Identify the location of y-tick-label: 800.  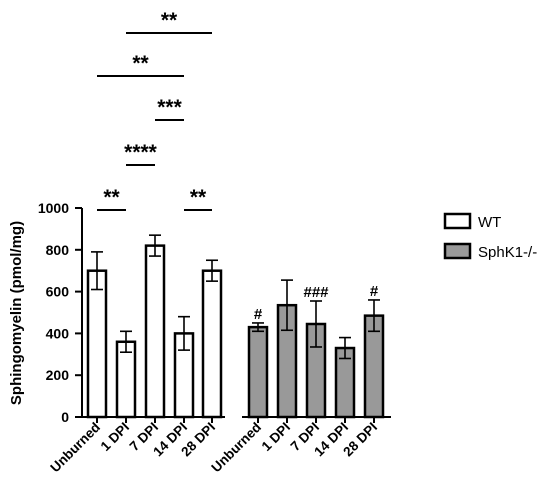
(58, 250).